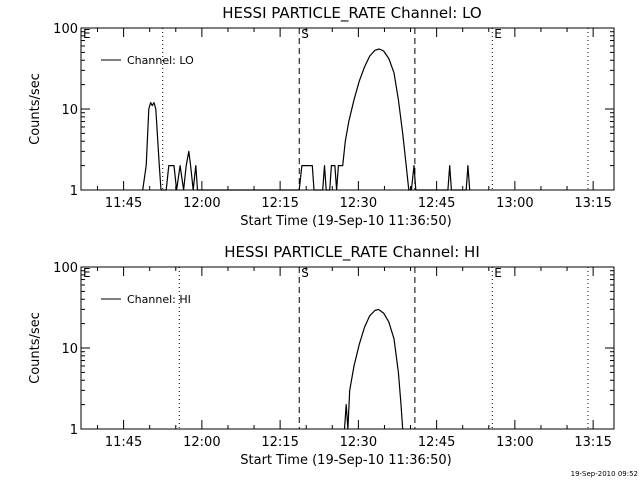  I want to click on hi-x-tick-label: 11:45, so click(123, 442).